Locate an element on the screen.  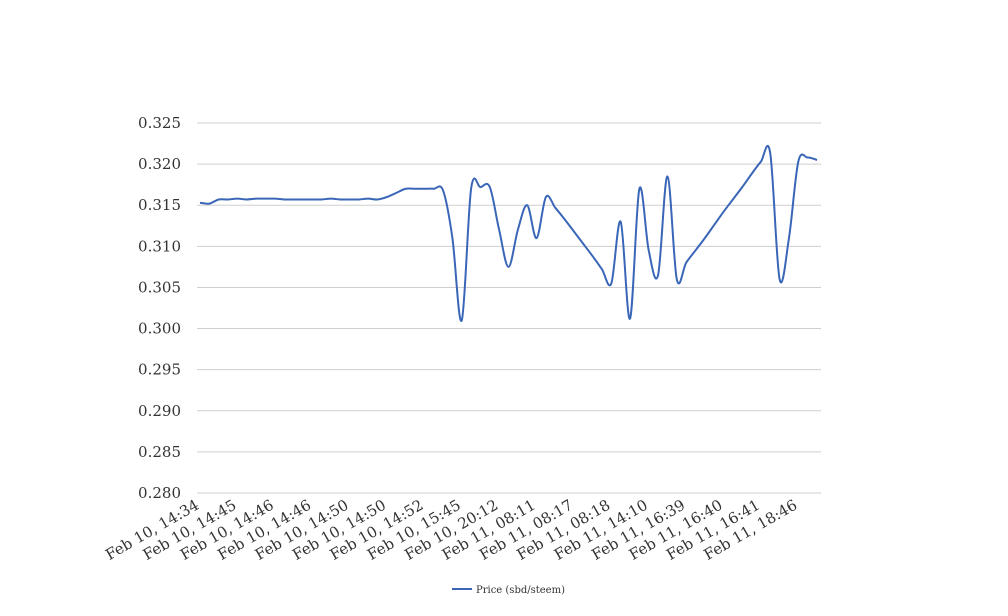
y-tick-label: 0.280 is located at coordinates (159, 493).